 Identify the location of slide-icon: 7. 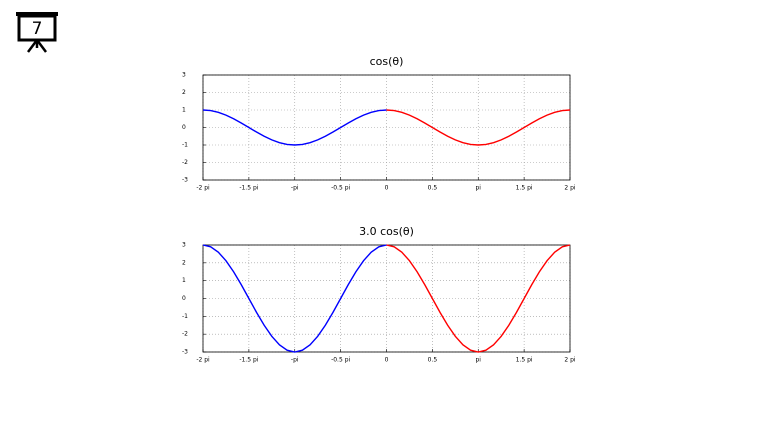
(37, 32).